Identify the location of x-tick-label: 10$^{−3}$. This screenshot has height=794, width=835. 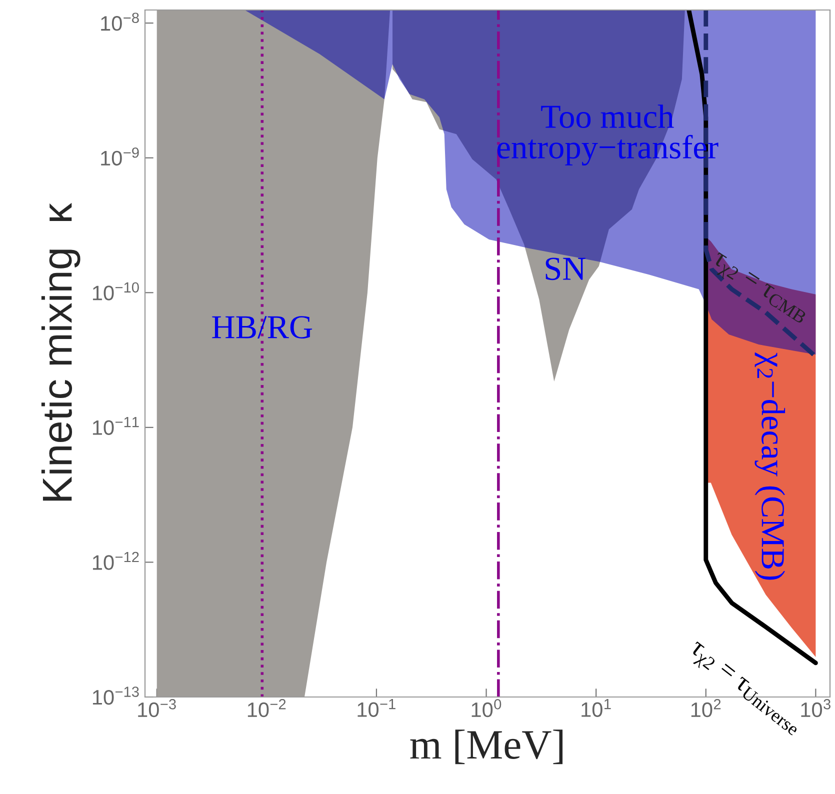
(157, 708).